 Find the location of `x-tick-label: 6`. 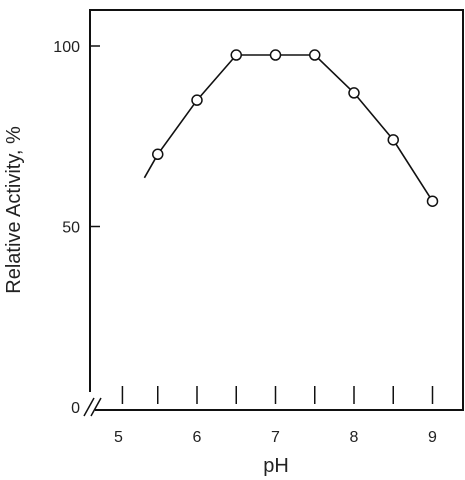

x-tick-label: 6 is located at coordinates (197, 437).